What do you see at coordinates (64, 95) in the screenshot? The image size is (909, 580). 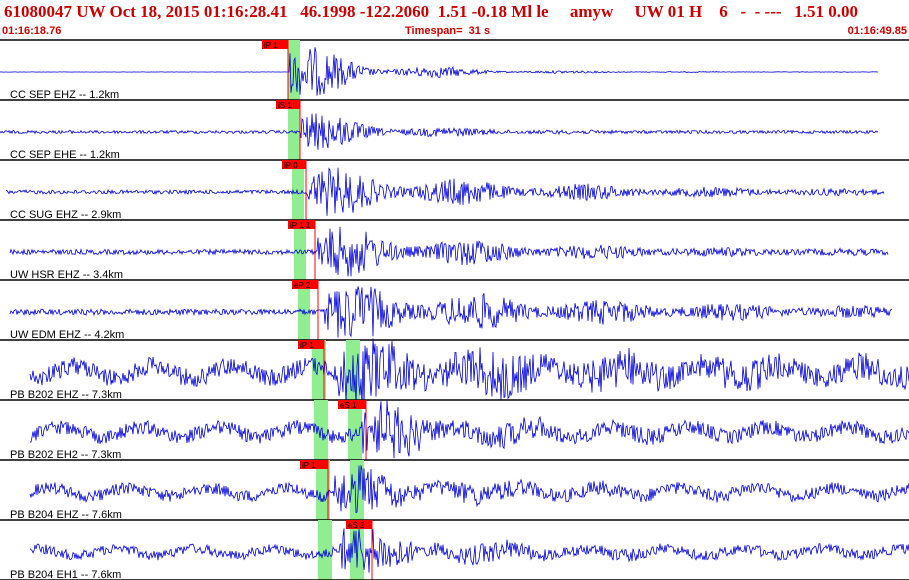 I see `station-label: CC SEP EHZ -- 1.2km` at bounding box center [64, 95].